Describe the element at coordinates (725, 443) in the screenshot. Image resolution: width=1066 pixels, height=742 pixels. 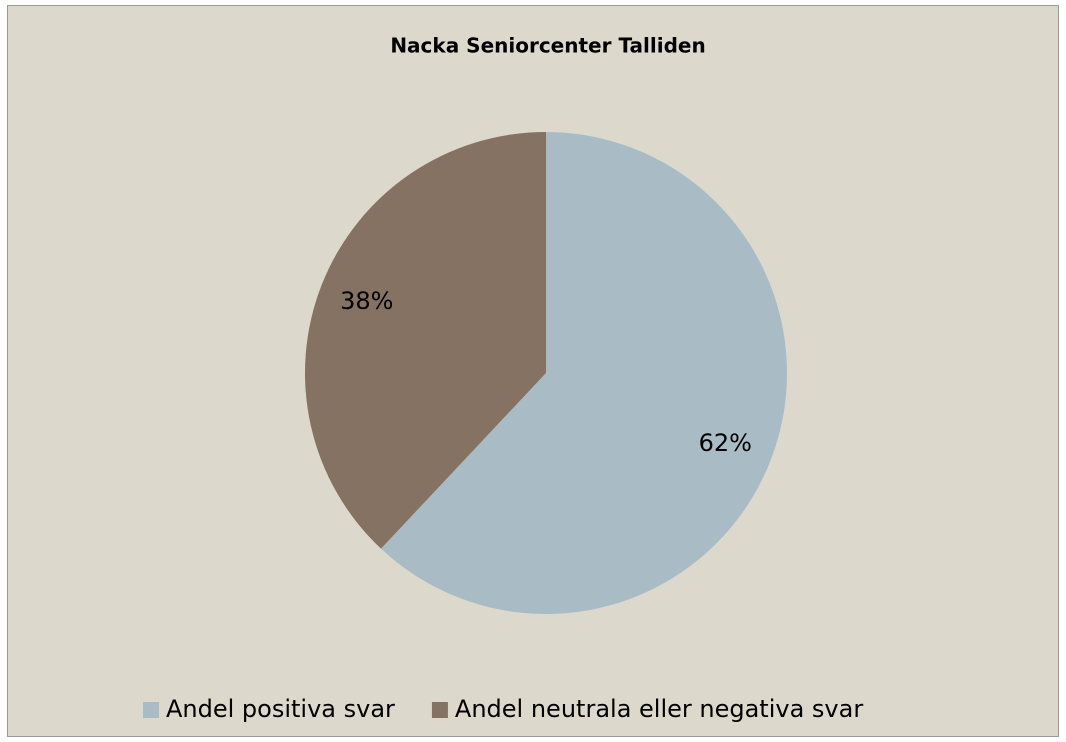
I see `data-label: 62%` at that location.